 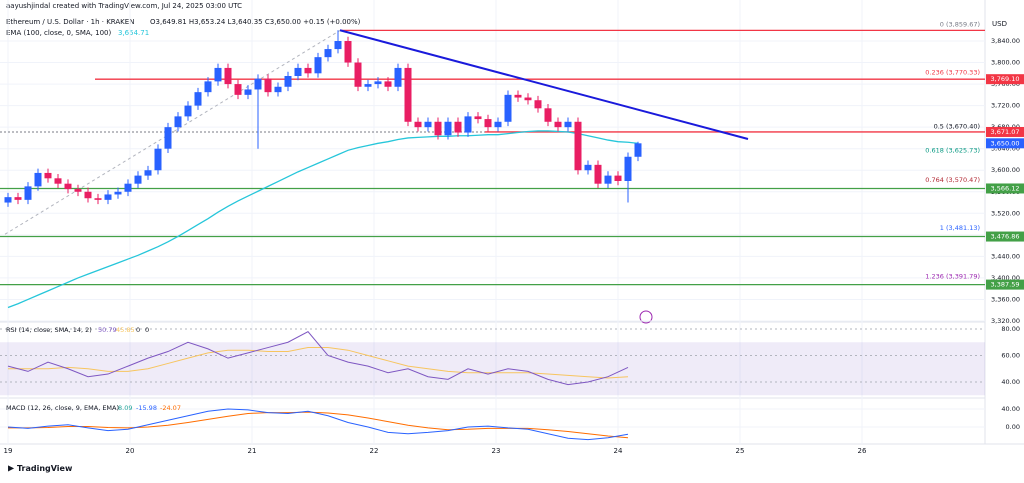 I want to click on macd-signal-value: -24.07, so click(x=170, y=408).